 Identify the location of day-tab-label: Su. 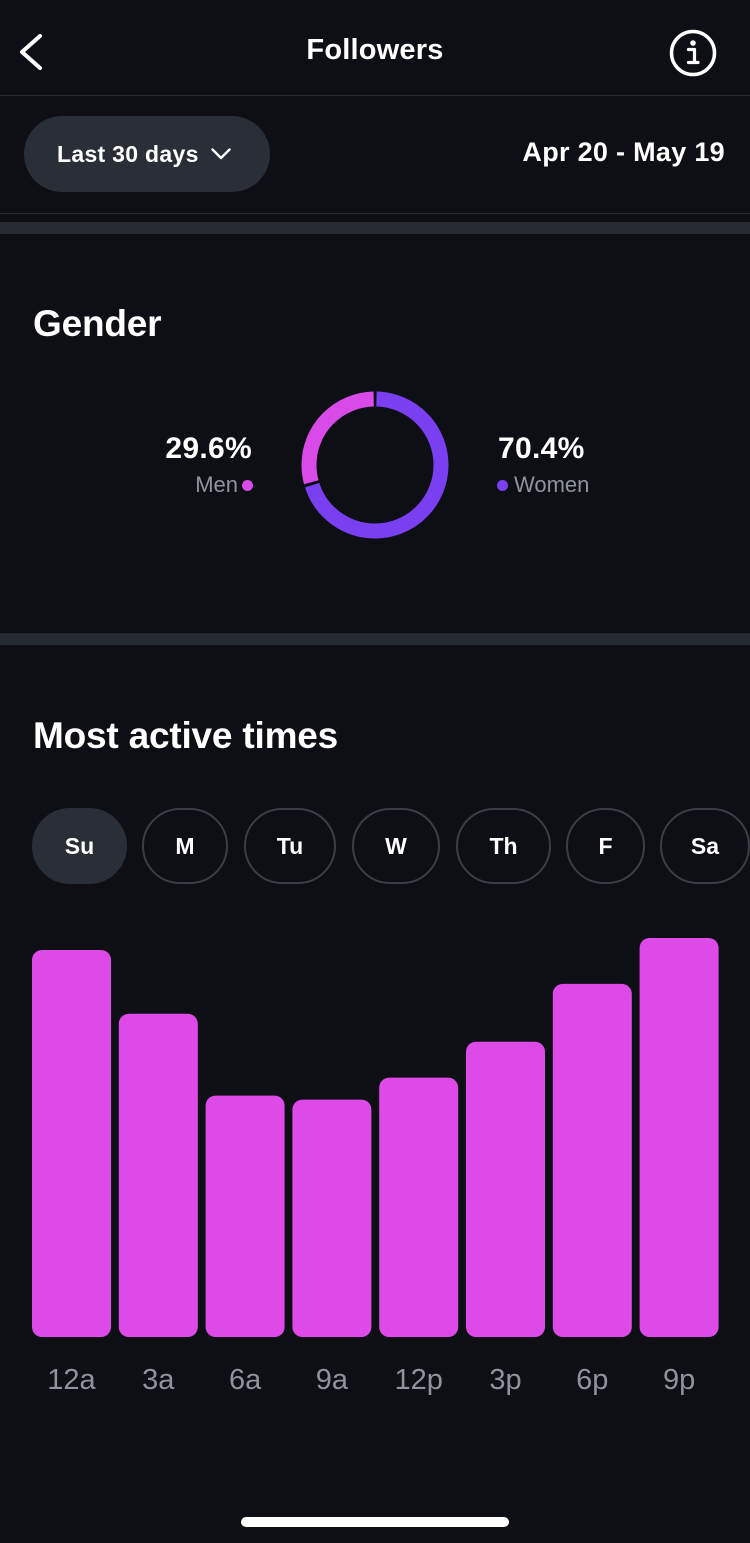
(79, 845).